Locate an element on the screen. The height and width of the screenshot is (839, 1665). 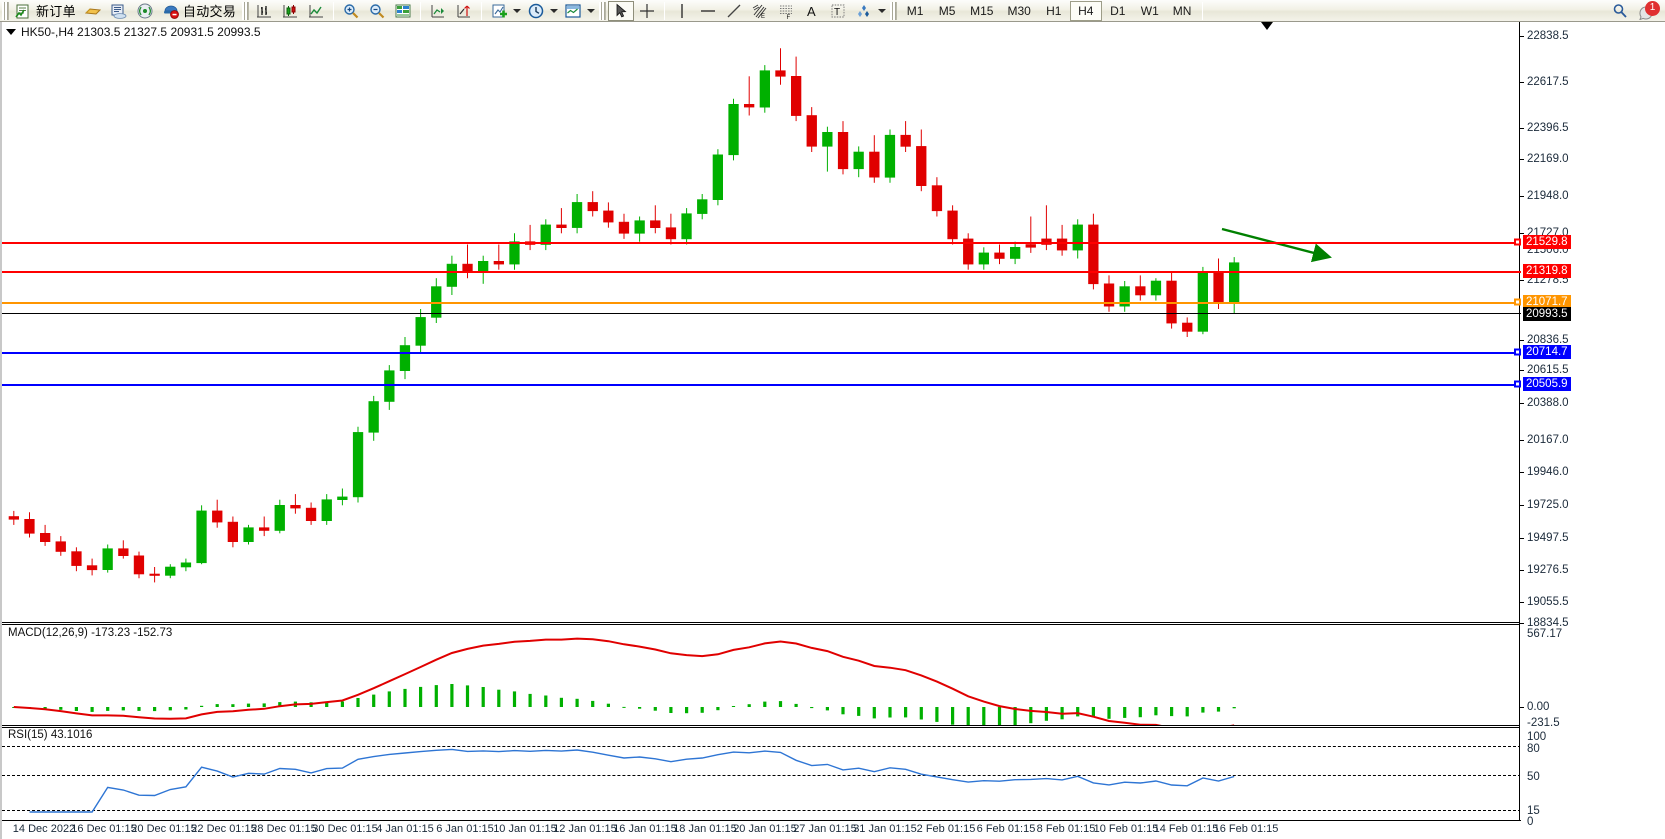
price-tick: 19497.5 is located at coordinates (1548, 538).